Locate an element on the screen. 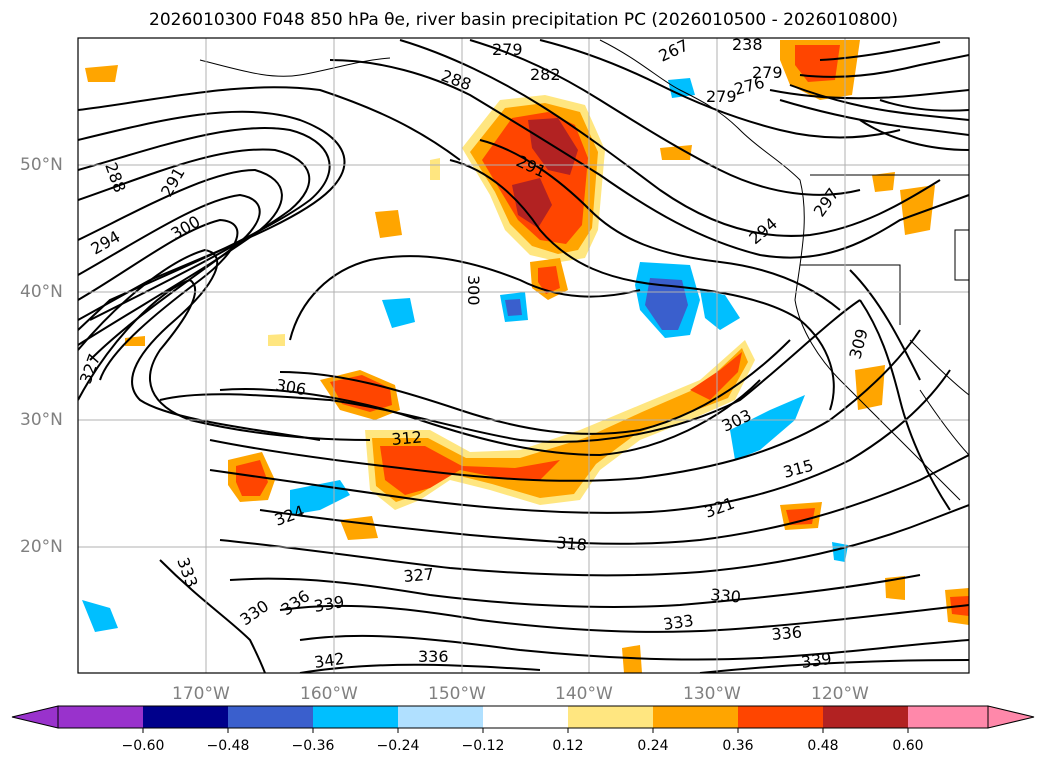  colorbar-tick-label: −0.12 is located at coordinates (483, 746).